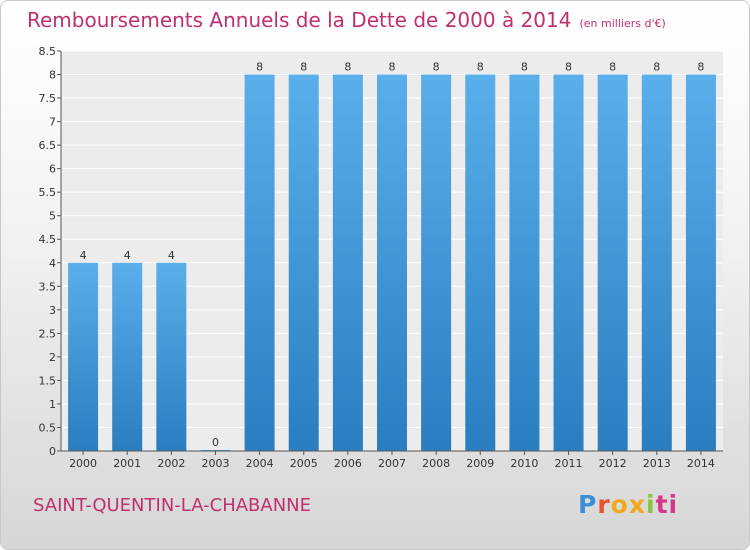  What do you see at coordinates (480, 67) in the screenshot?
I see `data-label-2009: 8` at bounding box center [480, 67].